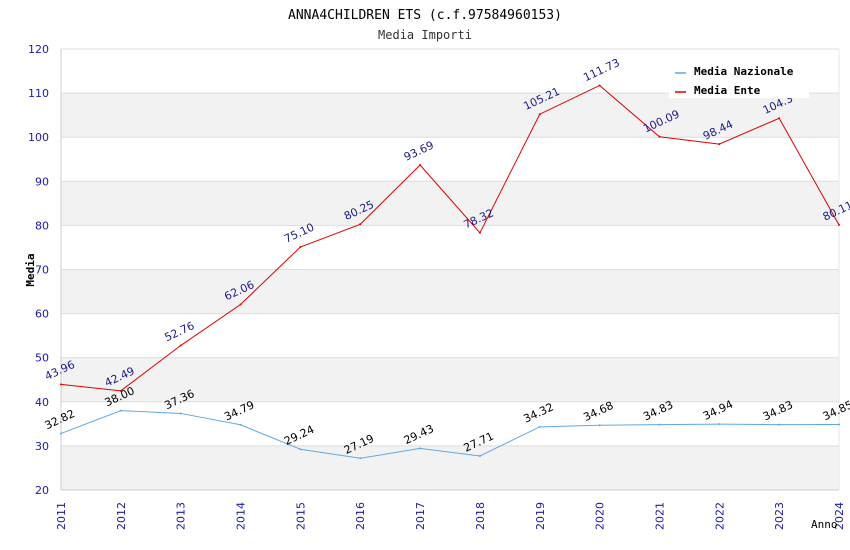  I want to click on y-axis-ticks: 20 30 40 50 60 70 80 90 100 110 120, so click(38, 270).